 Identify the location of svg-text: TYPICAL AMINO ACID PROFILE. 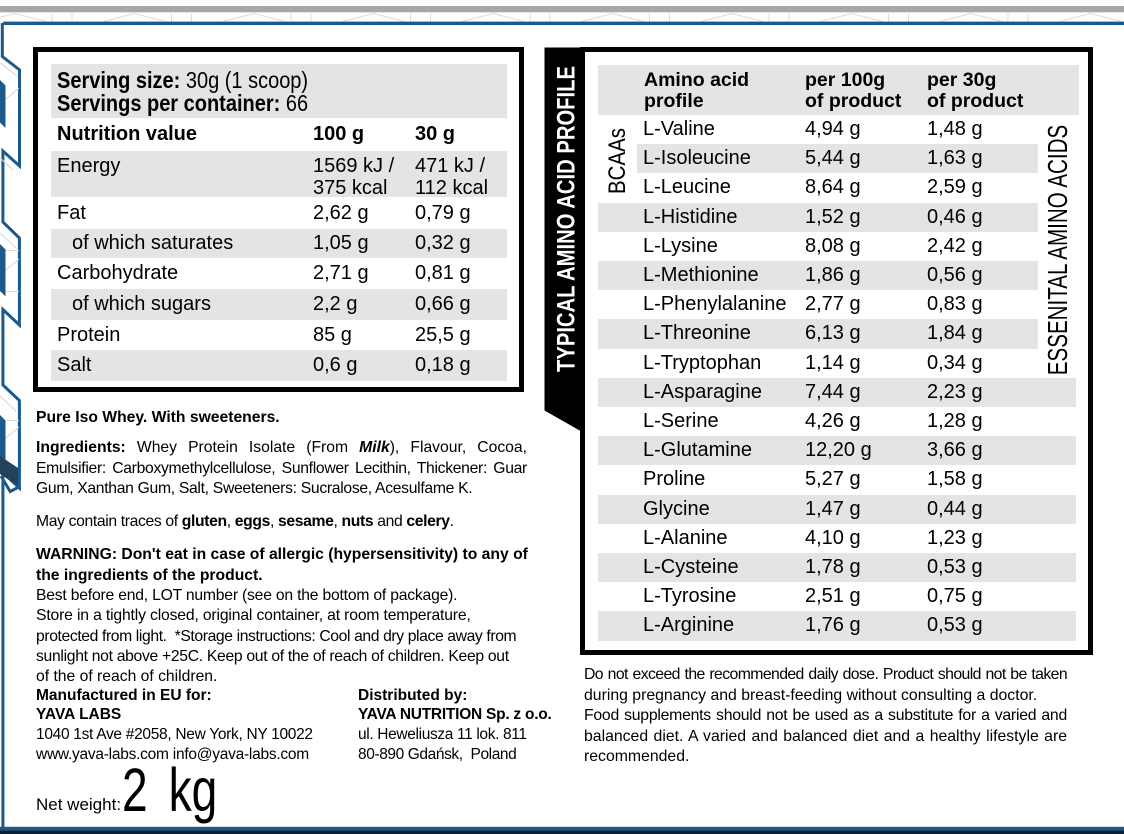
(567, 219).